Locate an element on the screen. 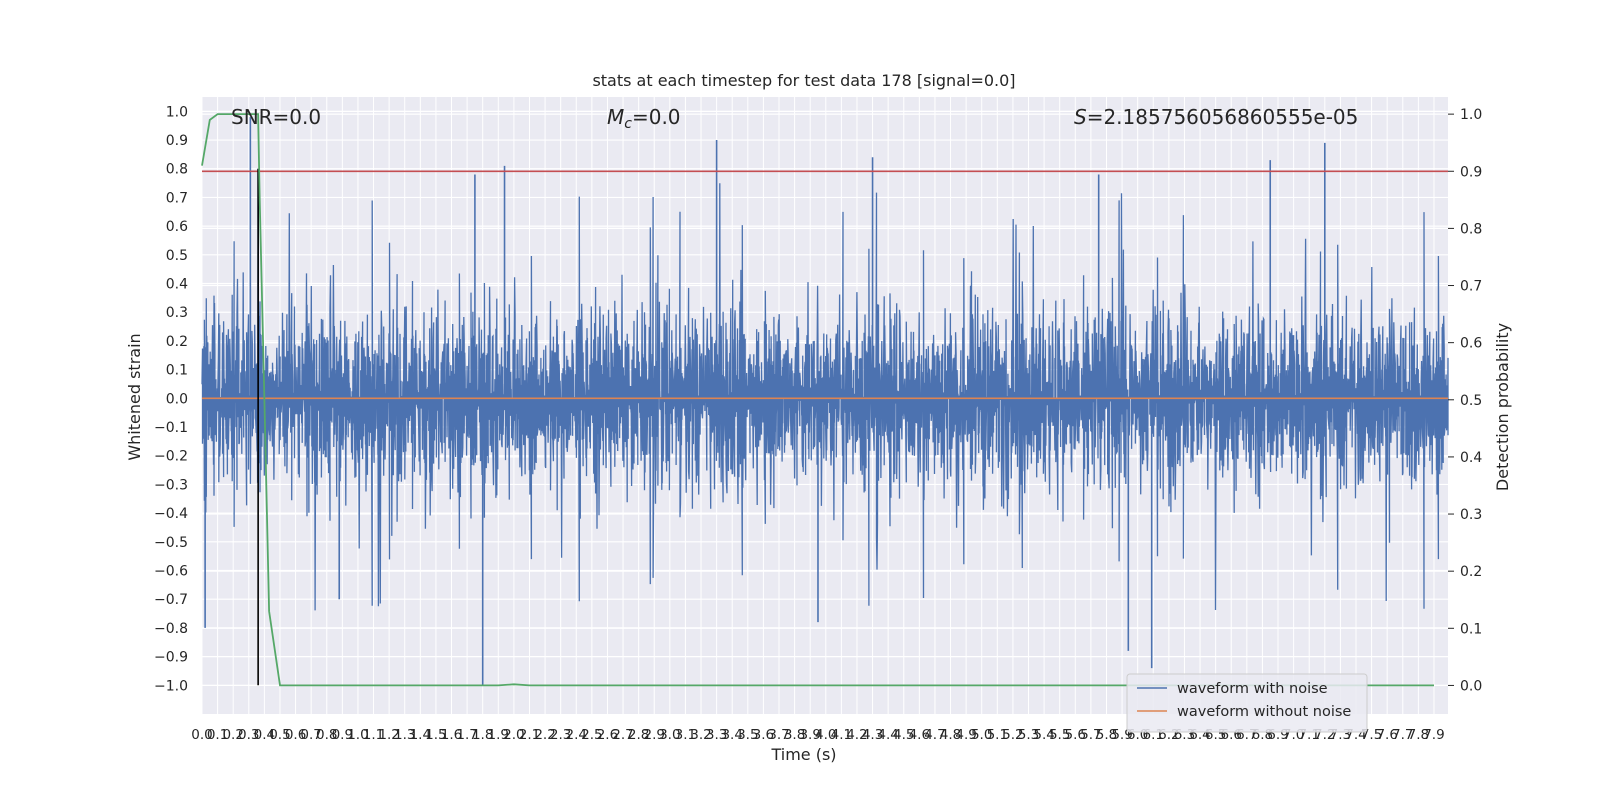 Image resolution: width=1600 pixels, height=800 pixels. legend-label-noise: waveform with noise is located at coordinates (1252, 689).